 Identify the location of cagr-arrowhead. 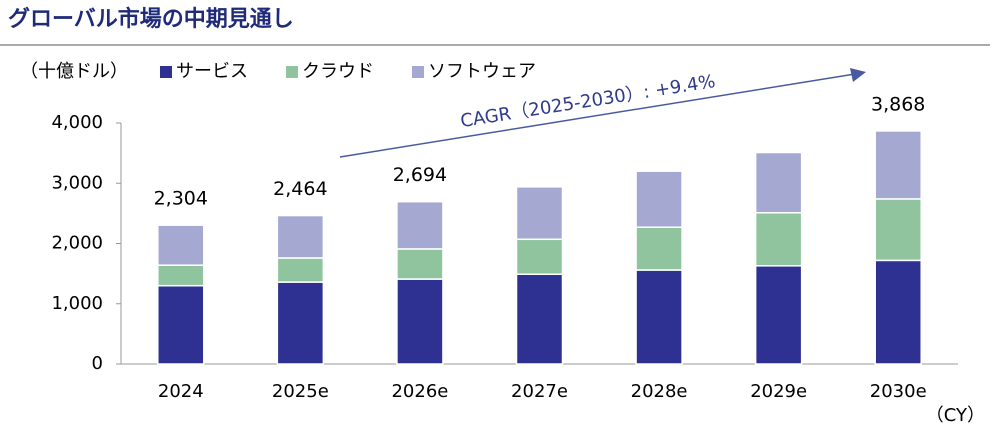
(858, 75).